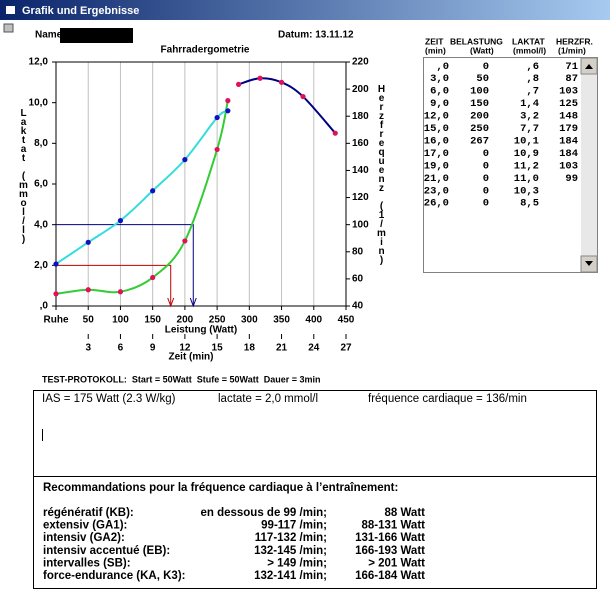 Image resolution: width=610 pixels, height=600 pixels. Describe the element at coordinates (291, 538) in the screenshot. I see `recommendation-cell: 117-132 /min;` at that location.